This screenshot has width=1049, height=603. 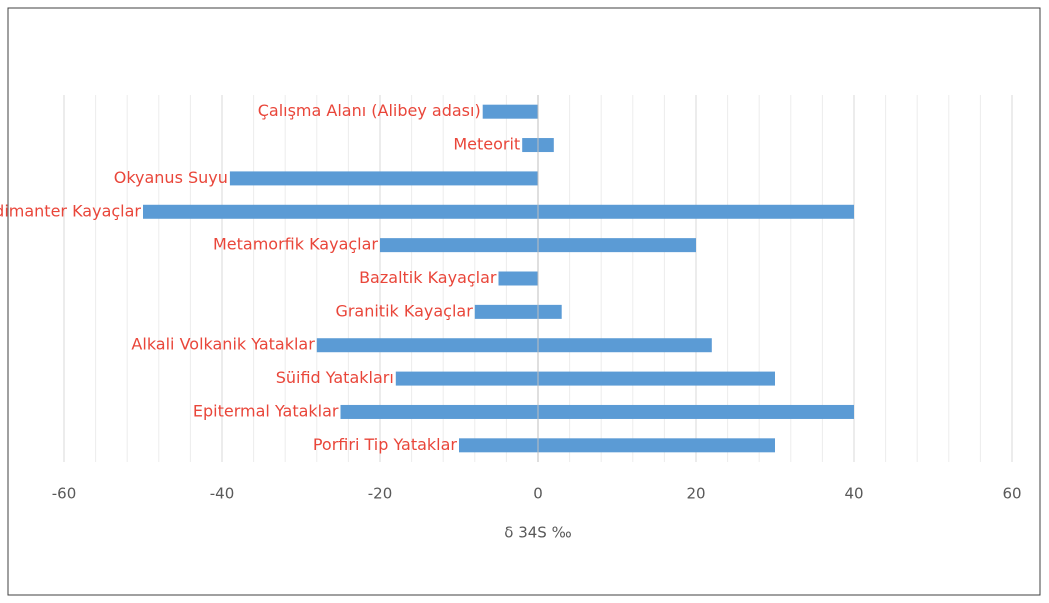 I want to click on x-tick-label: 60, so click(x=1011, y=494).